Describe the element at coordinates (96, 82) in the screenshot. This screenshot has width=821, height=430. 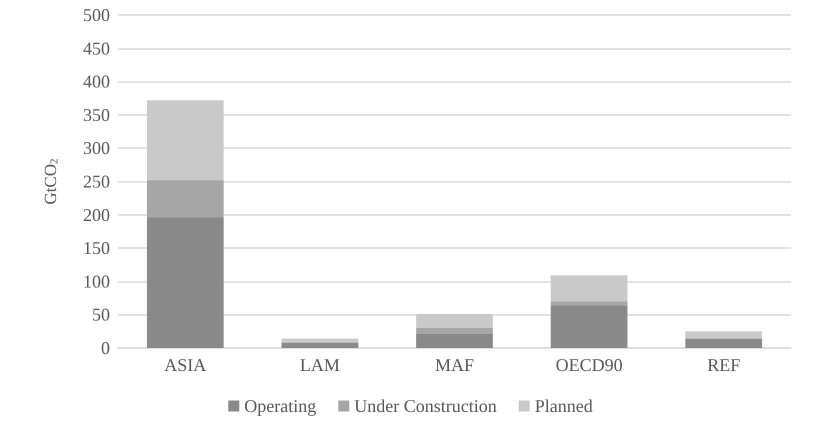
I see `y-tick-label: 400` at that location.